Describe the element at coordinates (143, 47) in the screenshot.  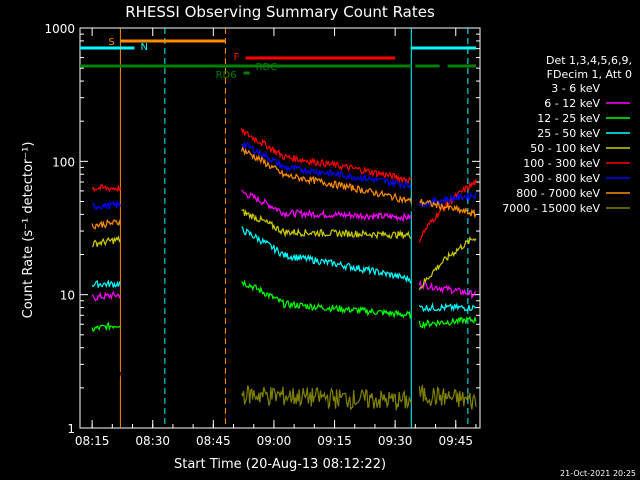
I see `annotation-N-label: N` at that location.